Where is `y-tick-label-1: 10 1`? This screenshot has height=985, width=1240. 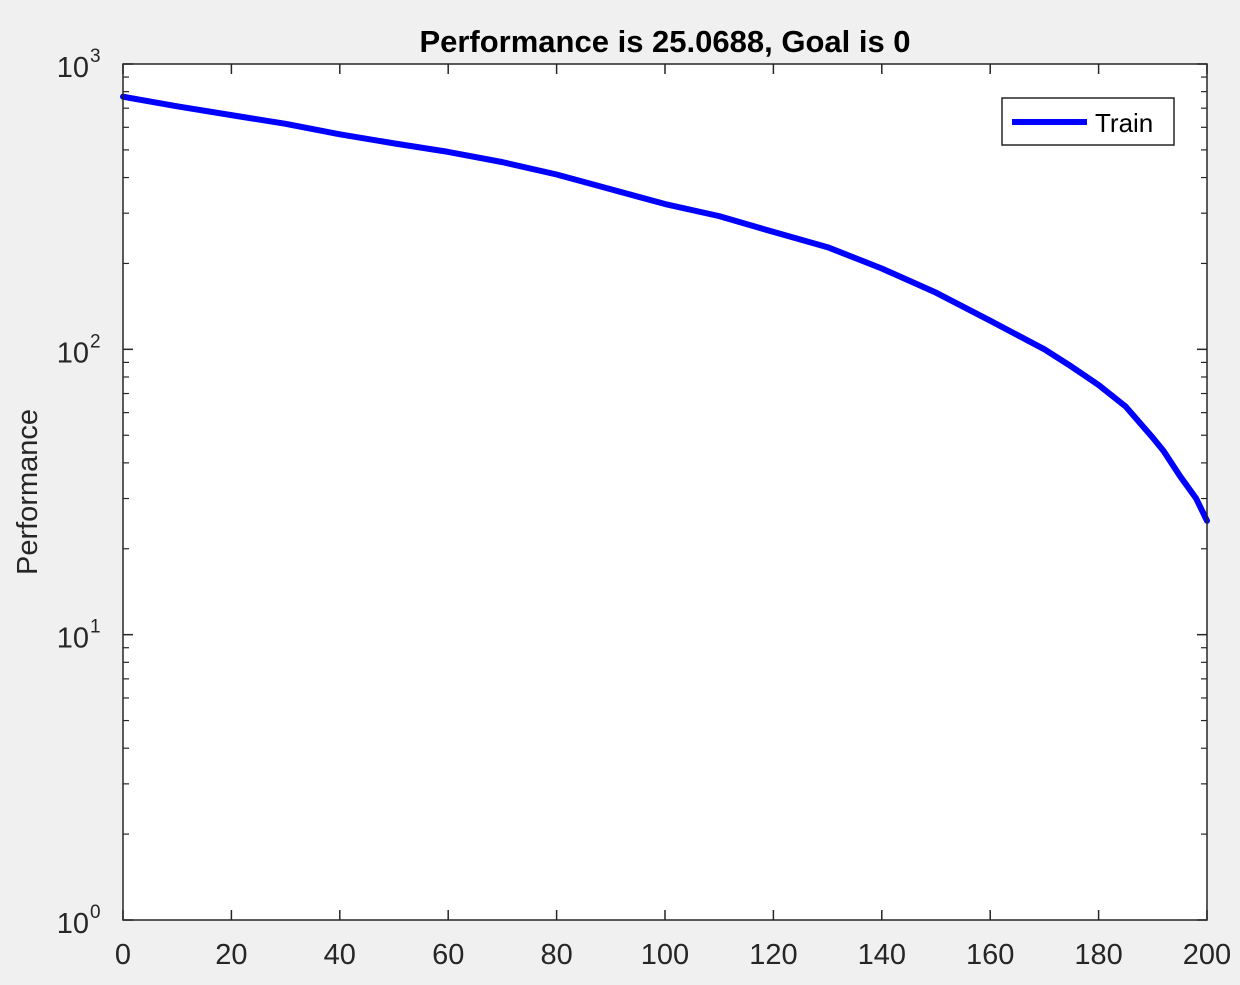 y-tick-label-1: 10 1 is located at coordinates (79, 636).